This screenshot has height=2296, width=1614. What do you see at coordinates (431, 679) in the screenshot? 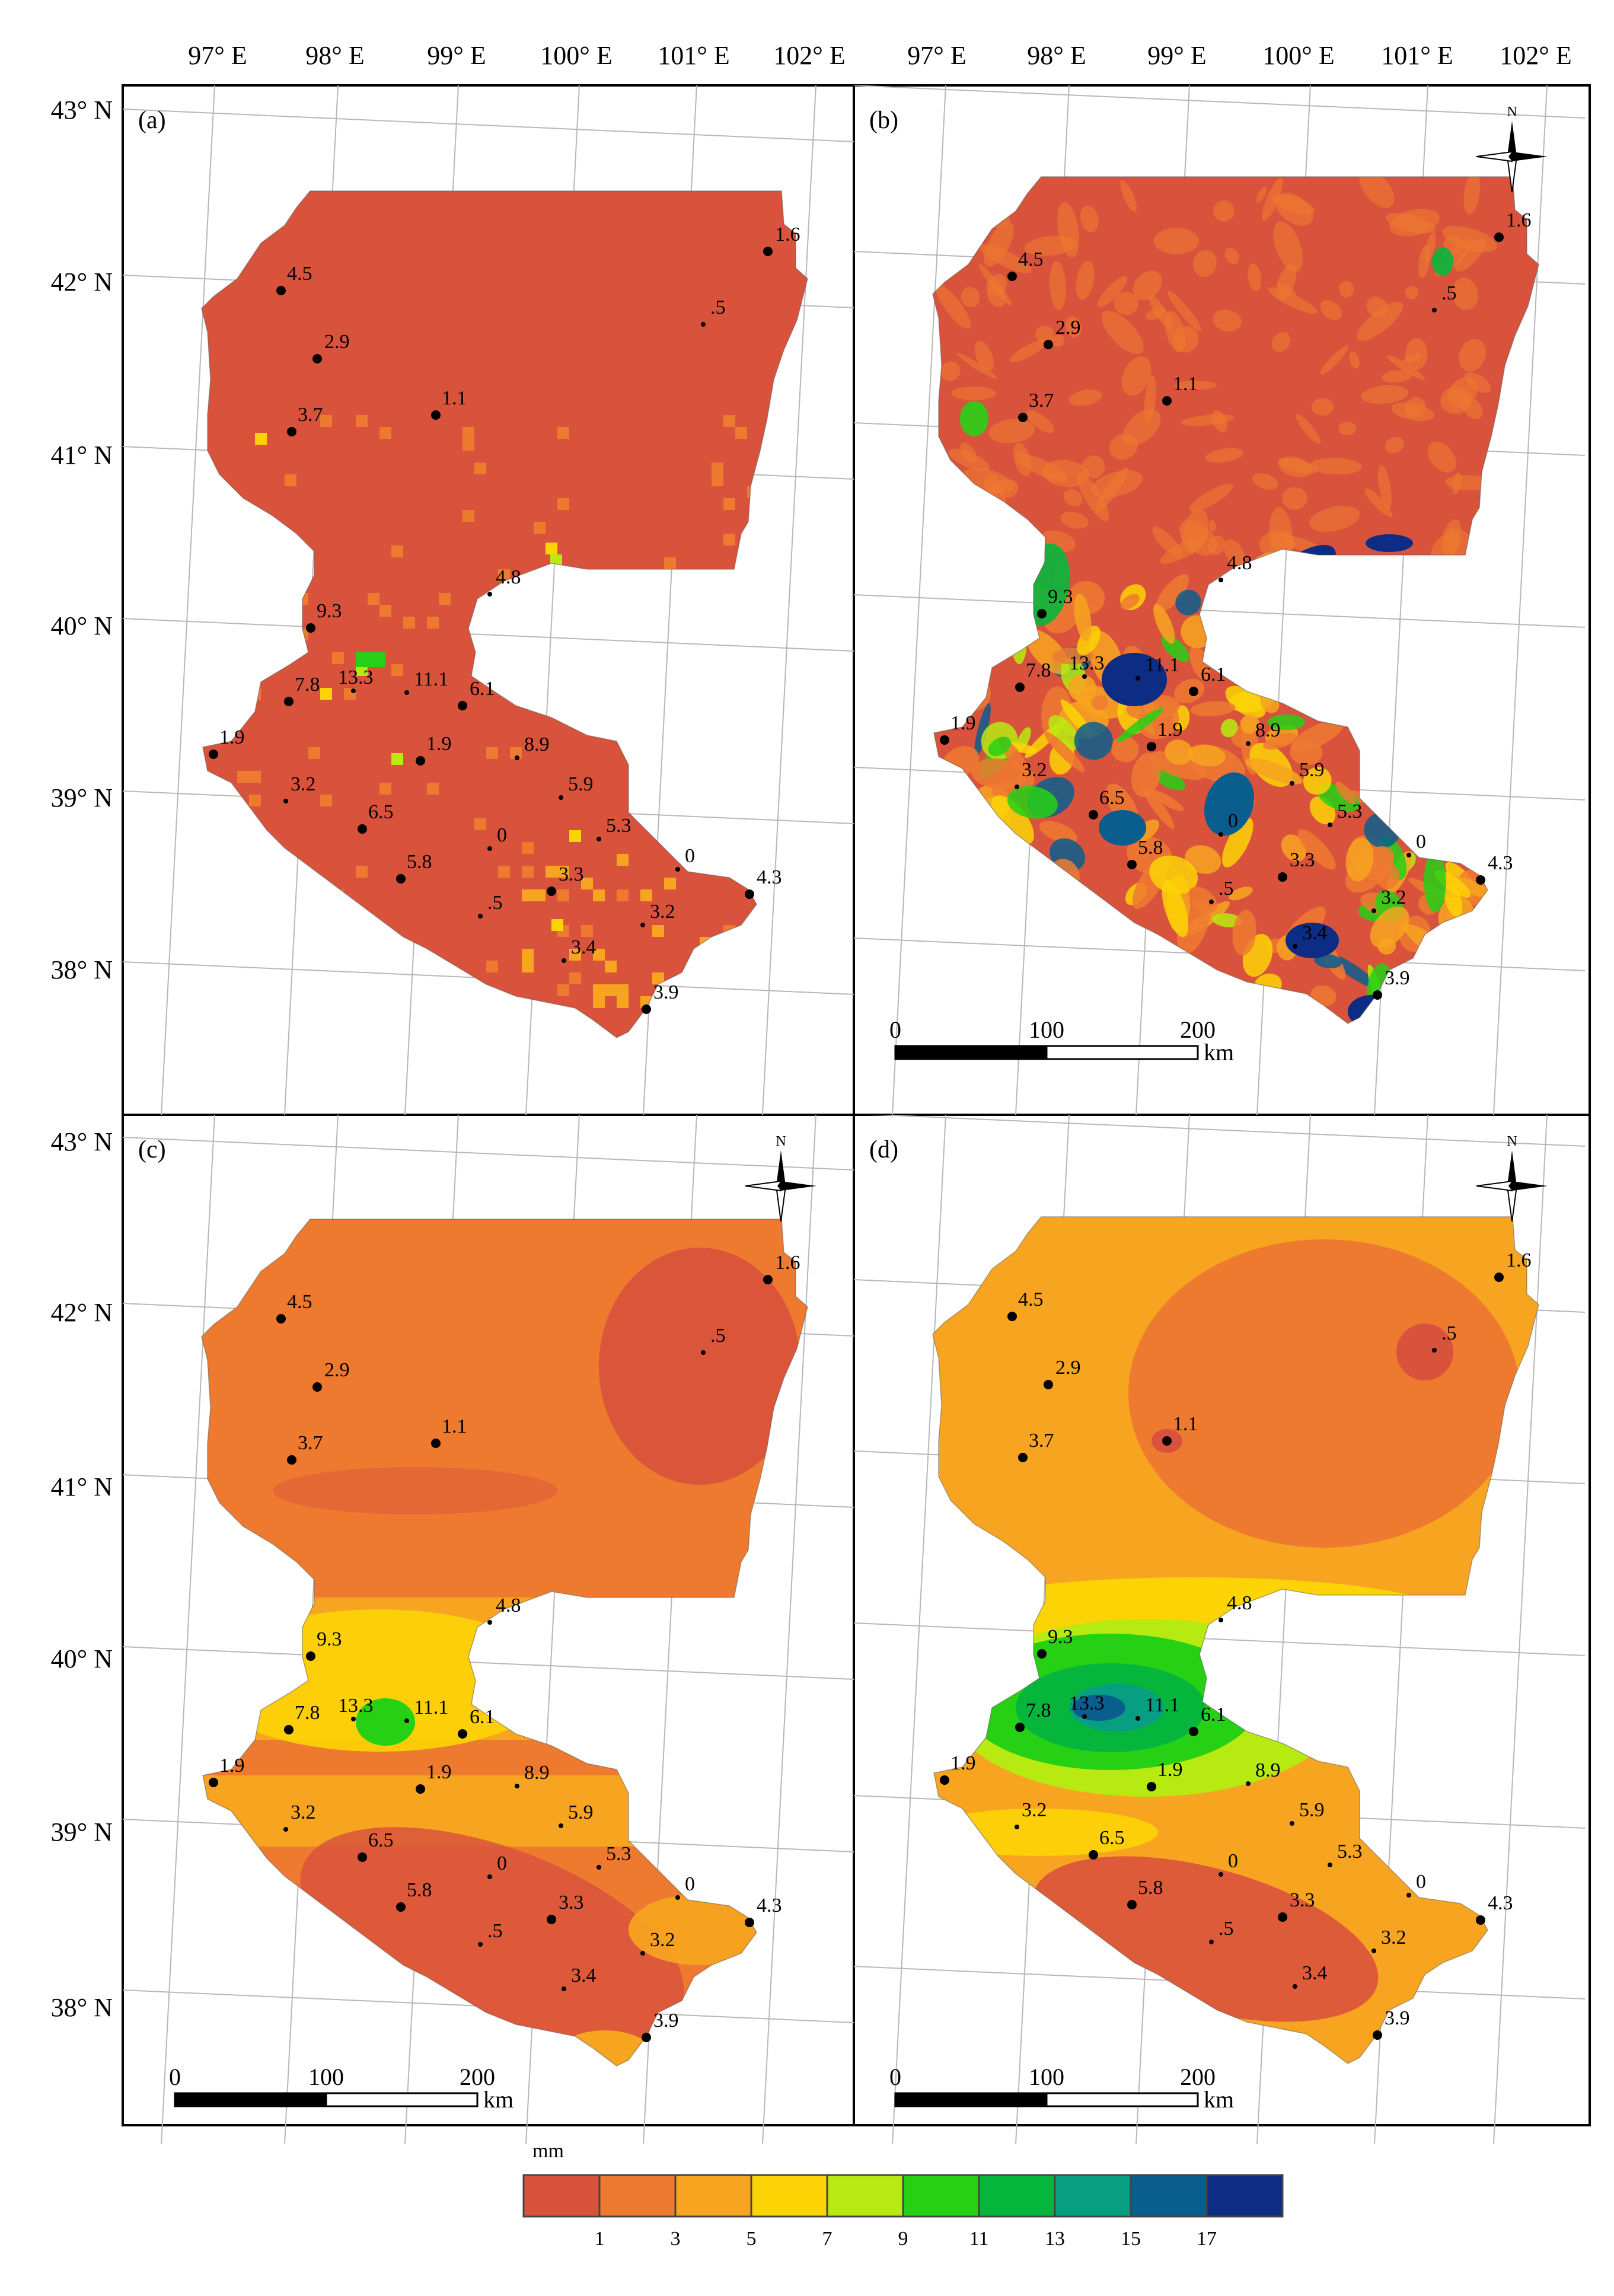
I see `station-label: 11.1` at bounding box center [431, 679].